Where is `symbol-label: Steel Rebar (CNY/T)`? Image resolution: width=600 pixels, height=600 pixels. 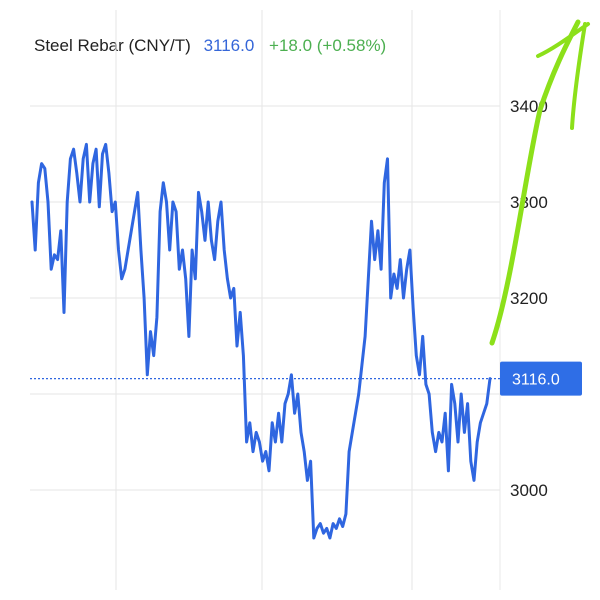 symbol-label: Steel Rebar (CNY/T) is located at coordinates (112, 45).